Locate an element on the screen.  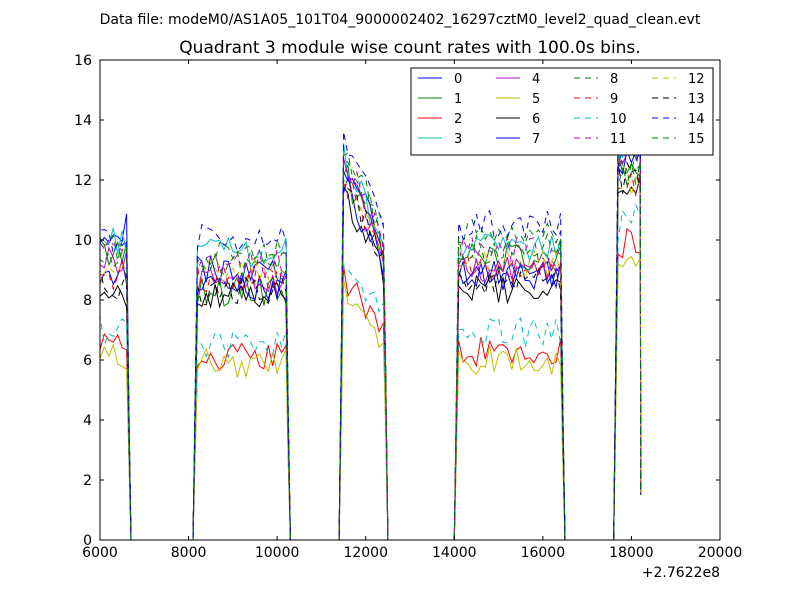
legend-frame is located at coordinates (562, 111).